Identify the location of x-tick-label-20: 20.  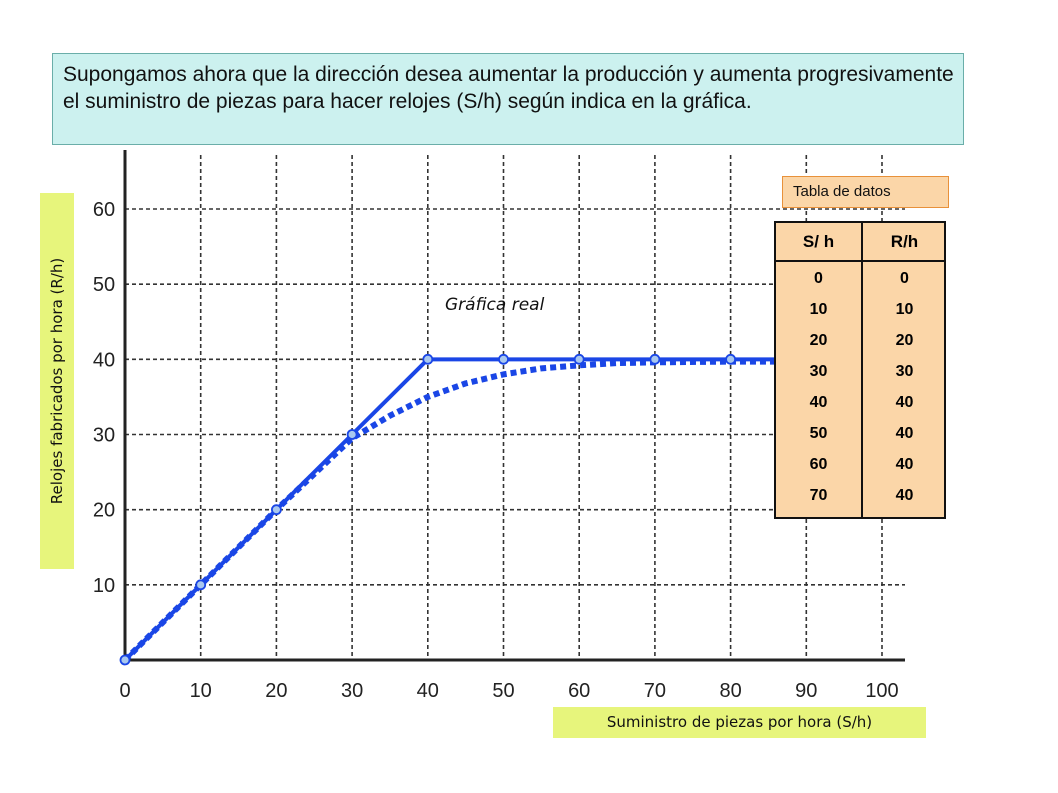
(276, 691).